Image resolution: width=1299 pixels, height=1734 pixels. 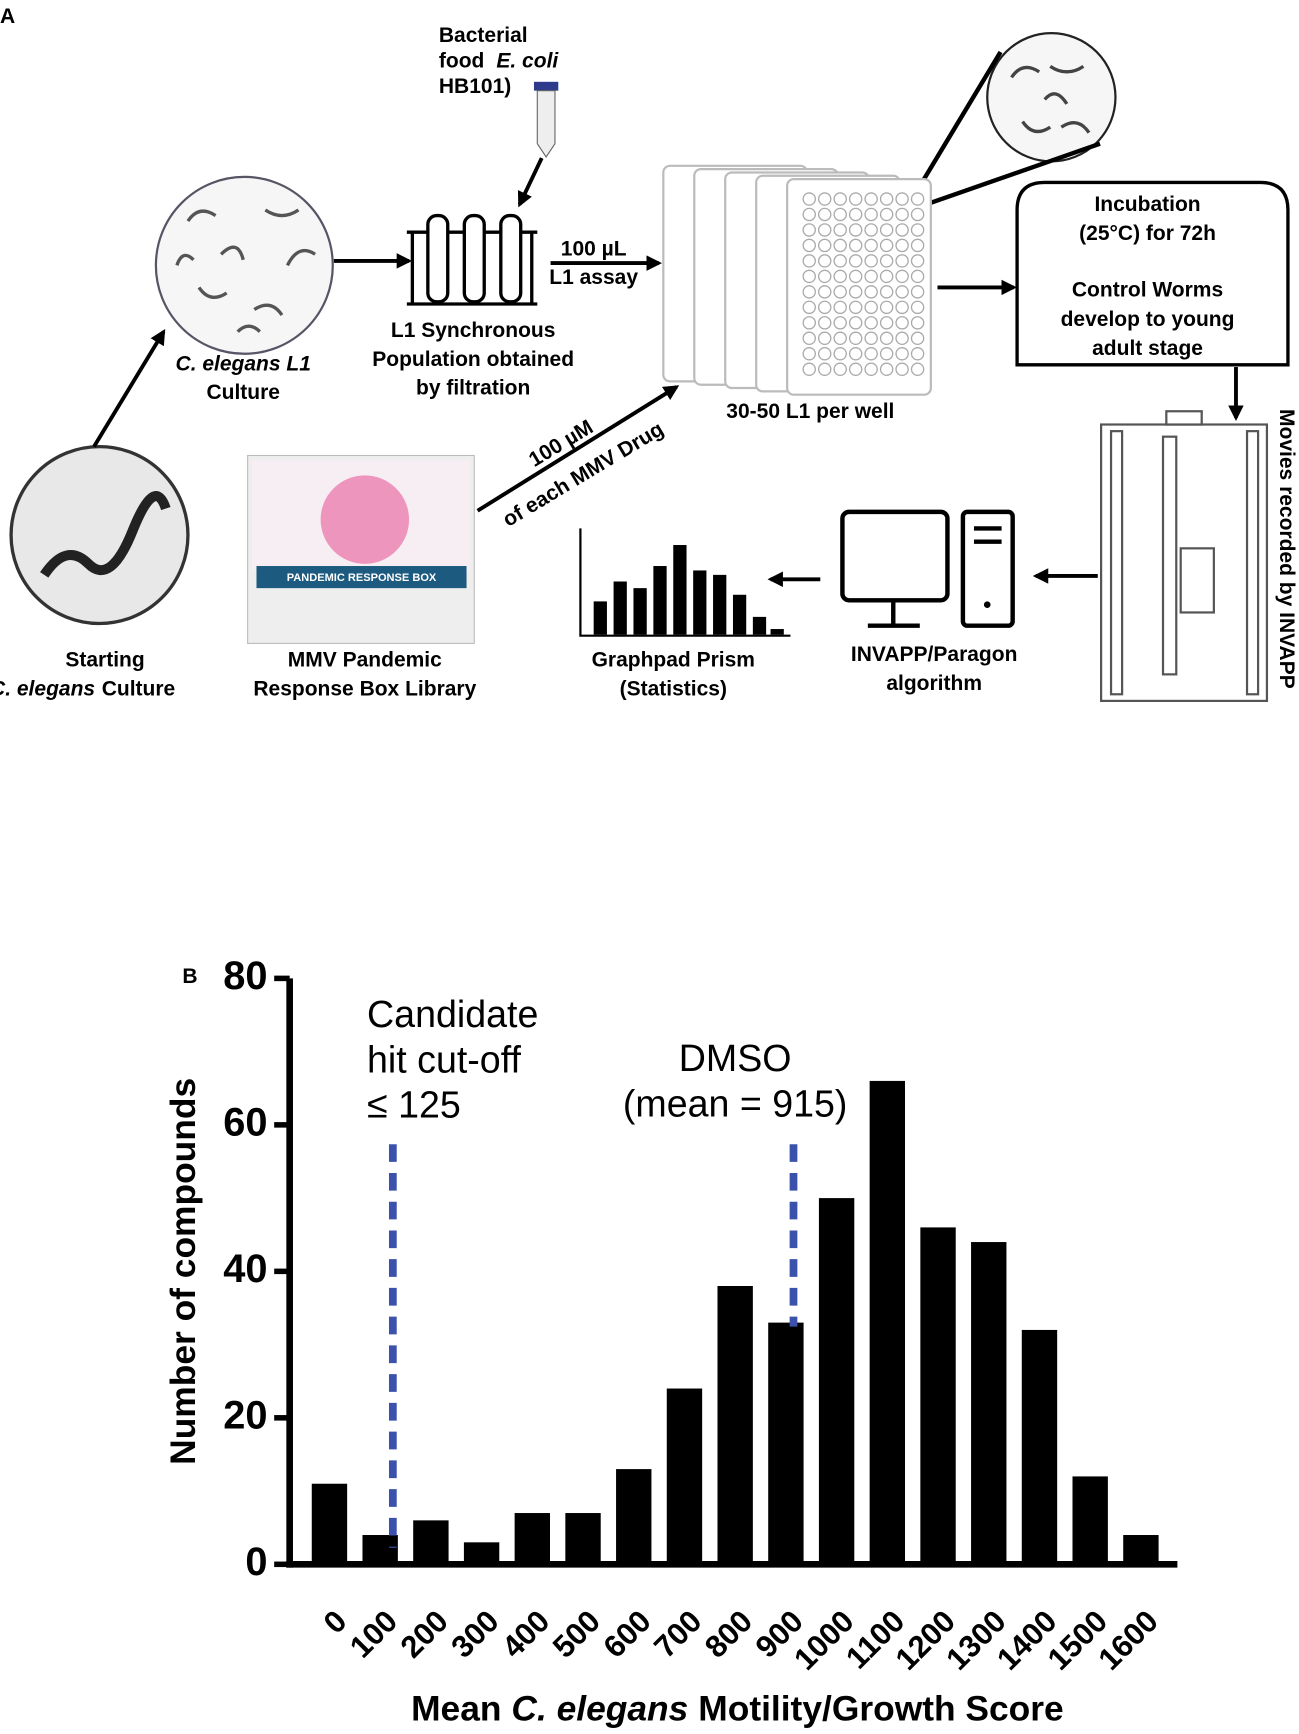 I want to click on label-line: Incubation, so click(x=1147, y=204).